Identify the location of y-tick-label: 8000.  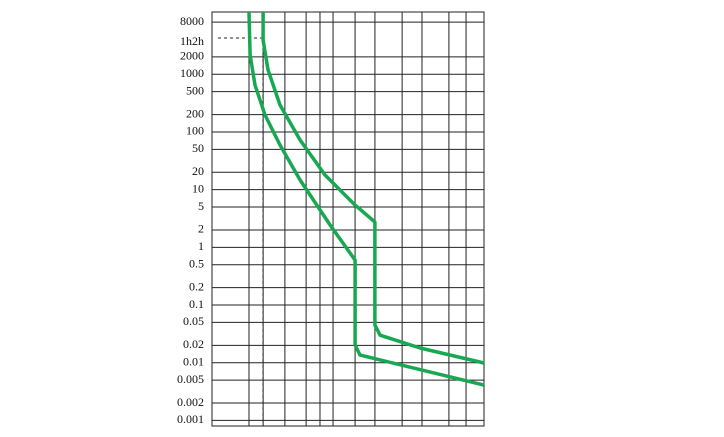
(192, 21).